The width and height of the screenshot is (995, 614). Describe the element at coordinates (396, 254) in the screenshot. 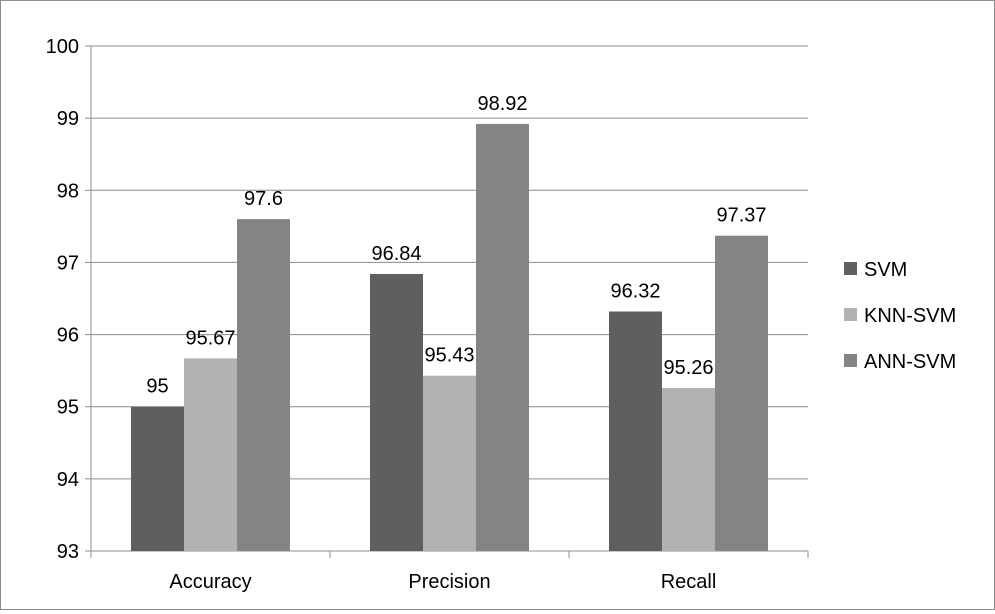

I see `data-label: 96.84` at that location.